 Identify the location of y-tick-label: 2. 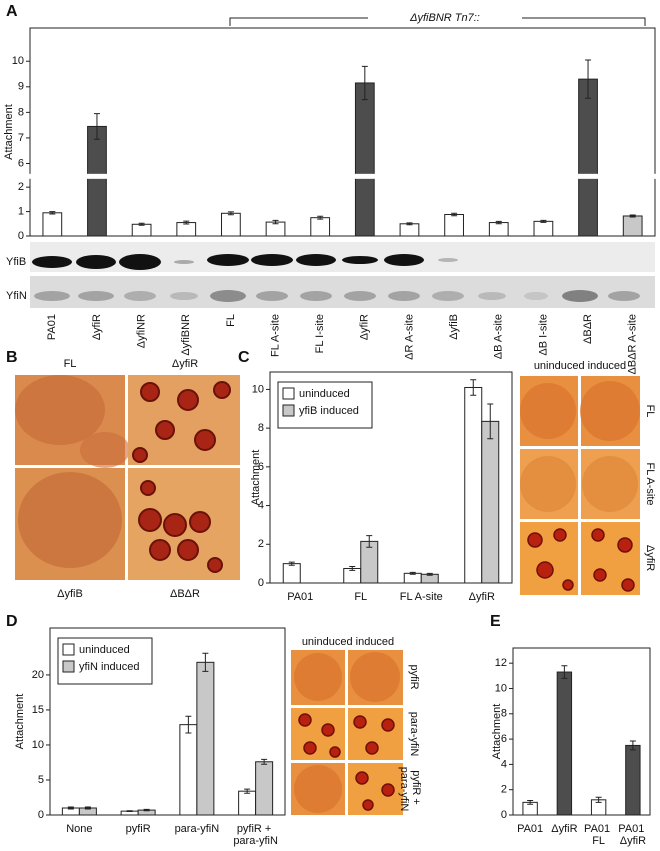
(504, 790).